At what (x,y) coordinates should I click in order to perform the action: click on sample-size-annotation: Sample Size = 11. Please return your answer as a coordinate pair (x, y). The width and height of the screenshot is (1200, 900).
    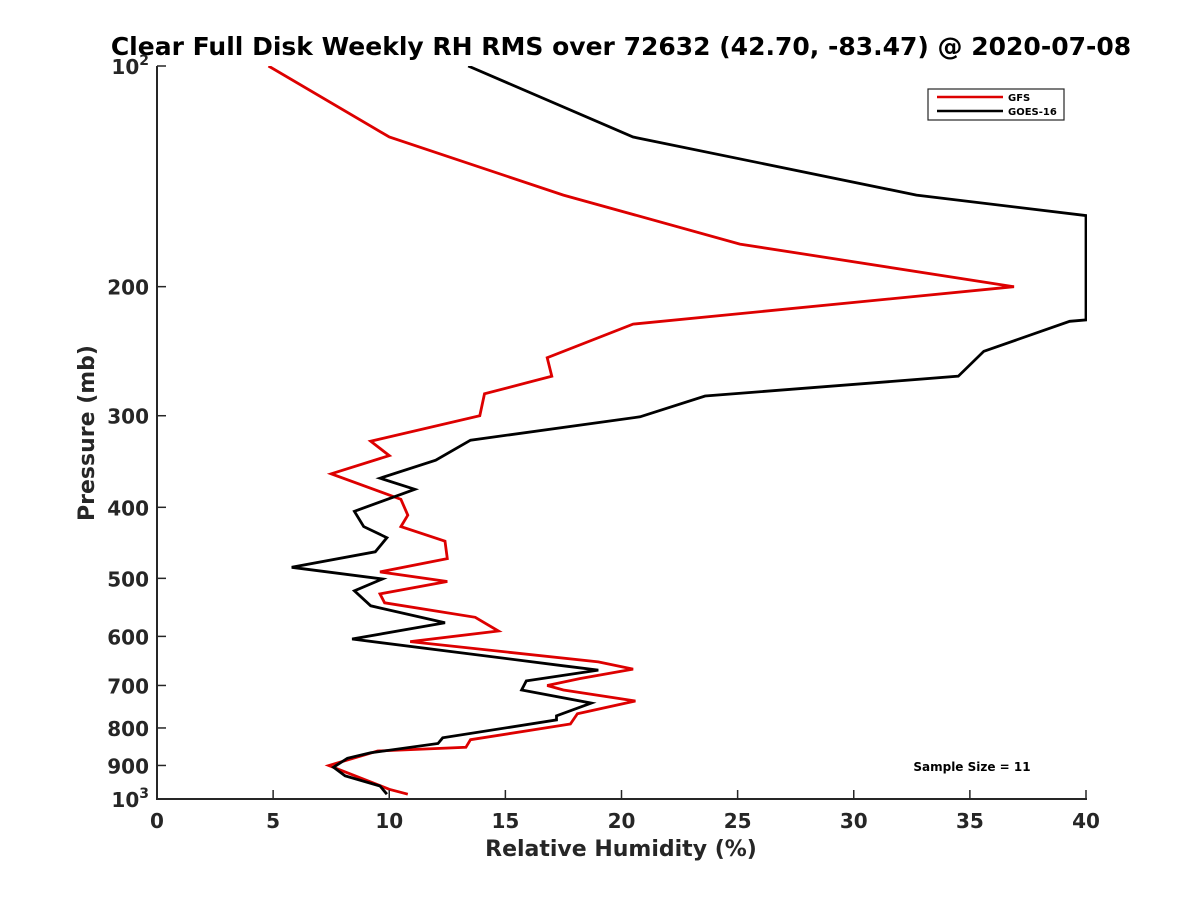
    Looking at the image, I should click on (971, 767).